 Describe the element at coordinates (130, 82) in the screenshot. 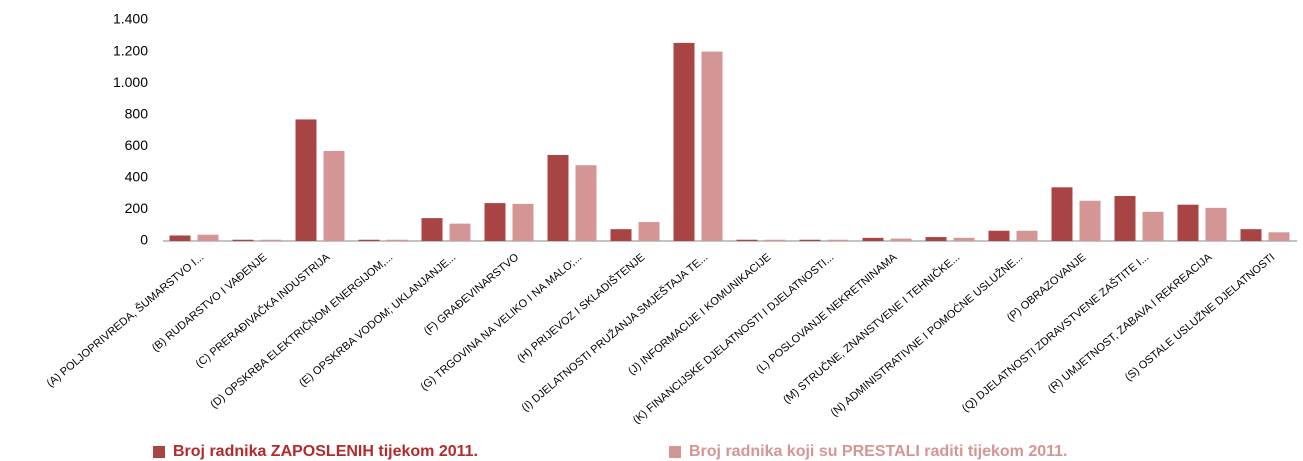

I see `y-tick-label: 1.000` at that location.